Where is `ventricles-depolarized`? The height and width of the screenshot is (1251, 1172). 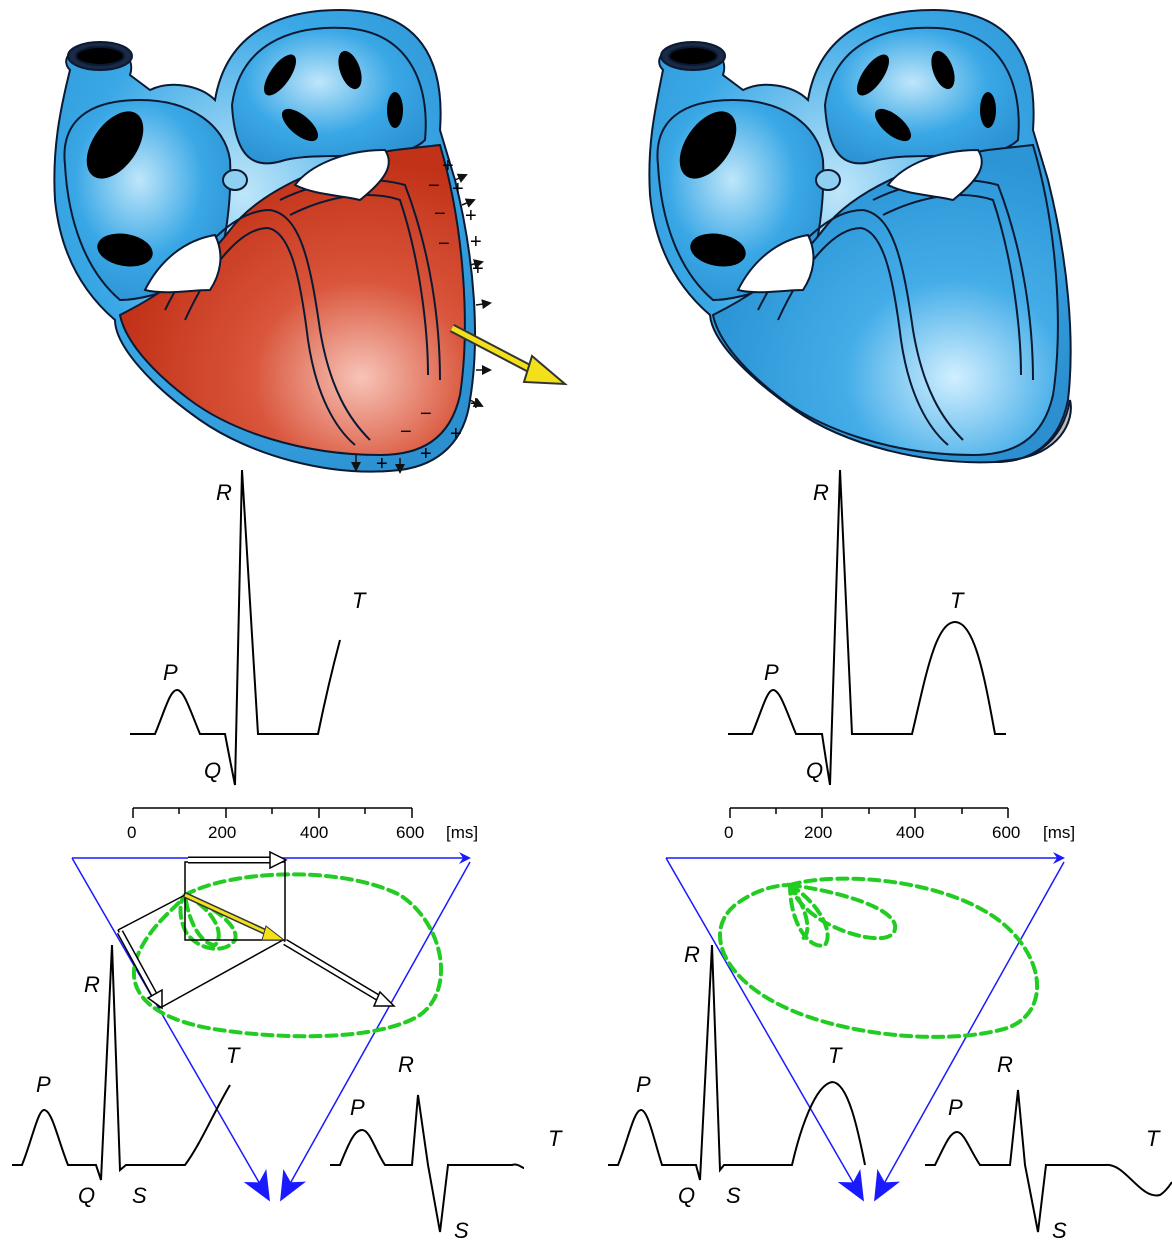 ventricles-depolarized is located at coordinates (292, 300).